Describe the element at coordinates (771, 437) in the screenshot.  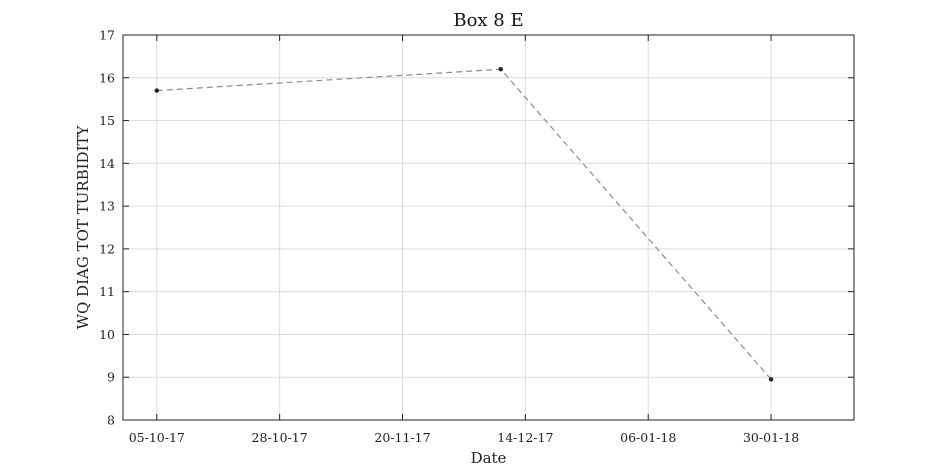
I see `x-tick-label: 30-01-18` at that location.